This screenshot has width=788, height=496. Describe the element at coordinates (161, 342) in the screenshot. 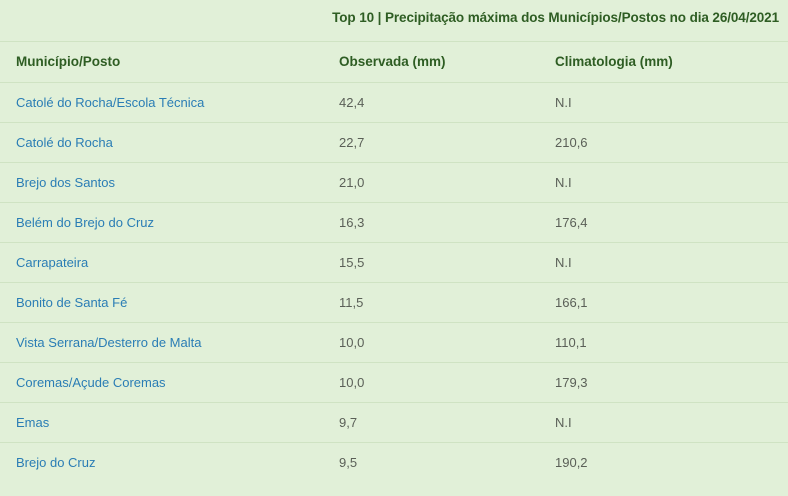

I see `municipio-link: Vista Serrana/Desterro de Malta` at that location.